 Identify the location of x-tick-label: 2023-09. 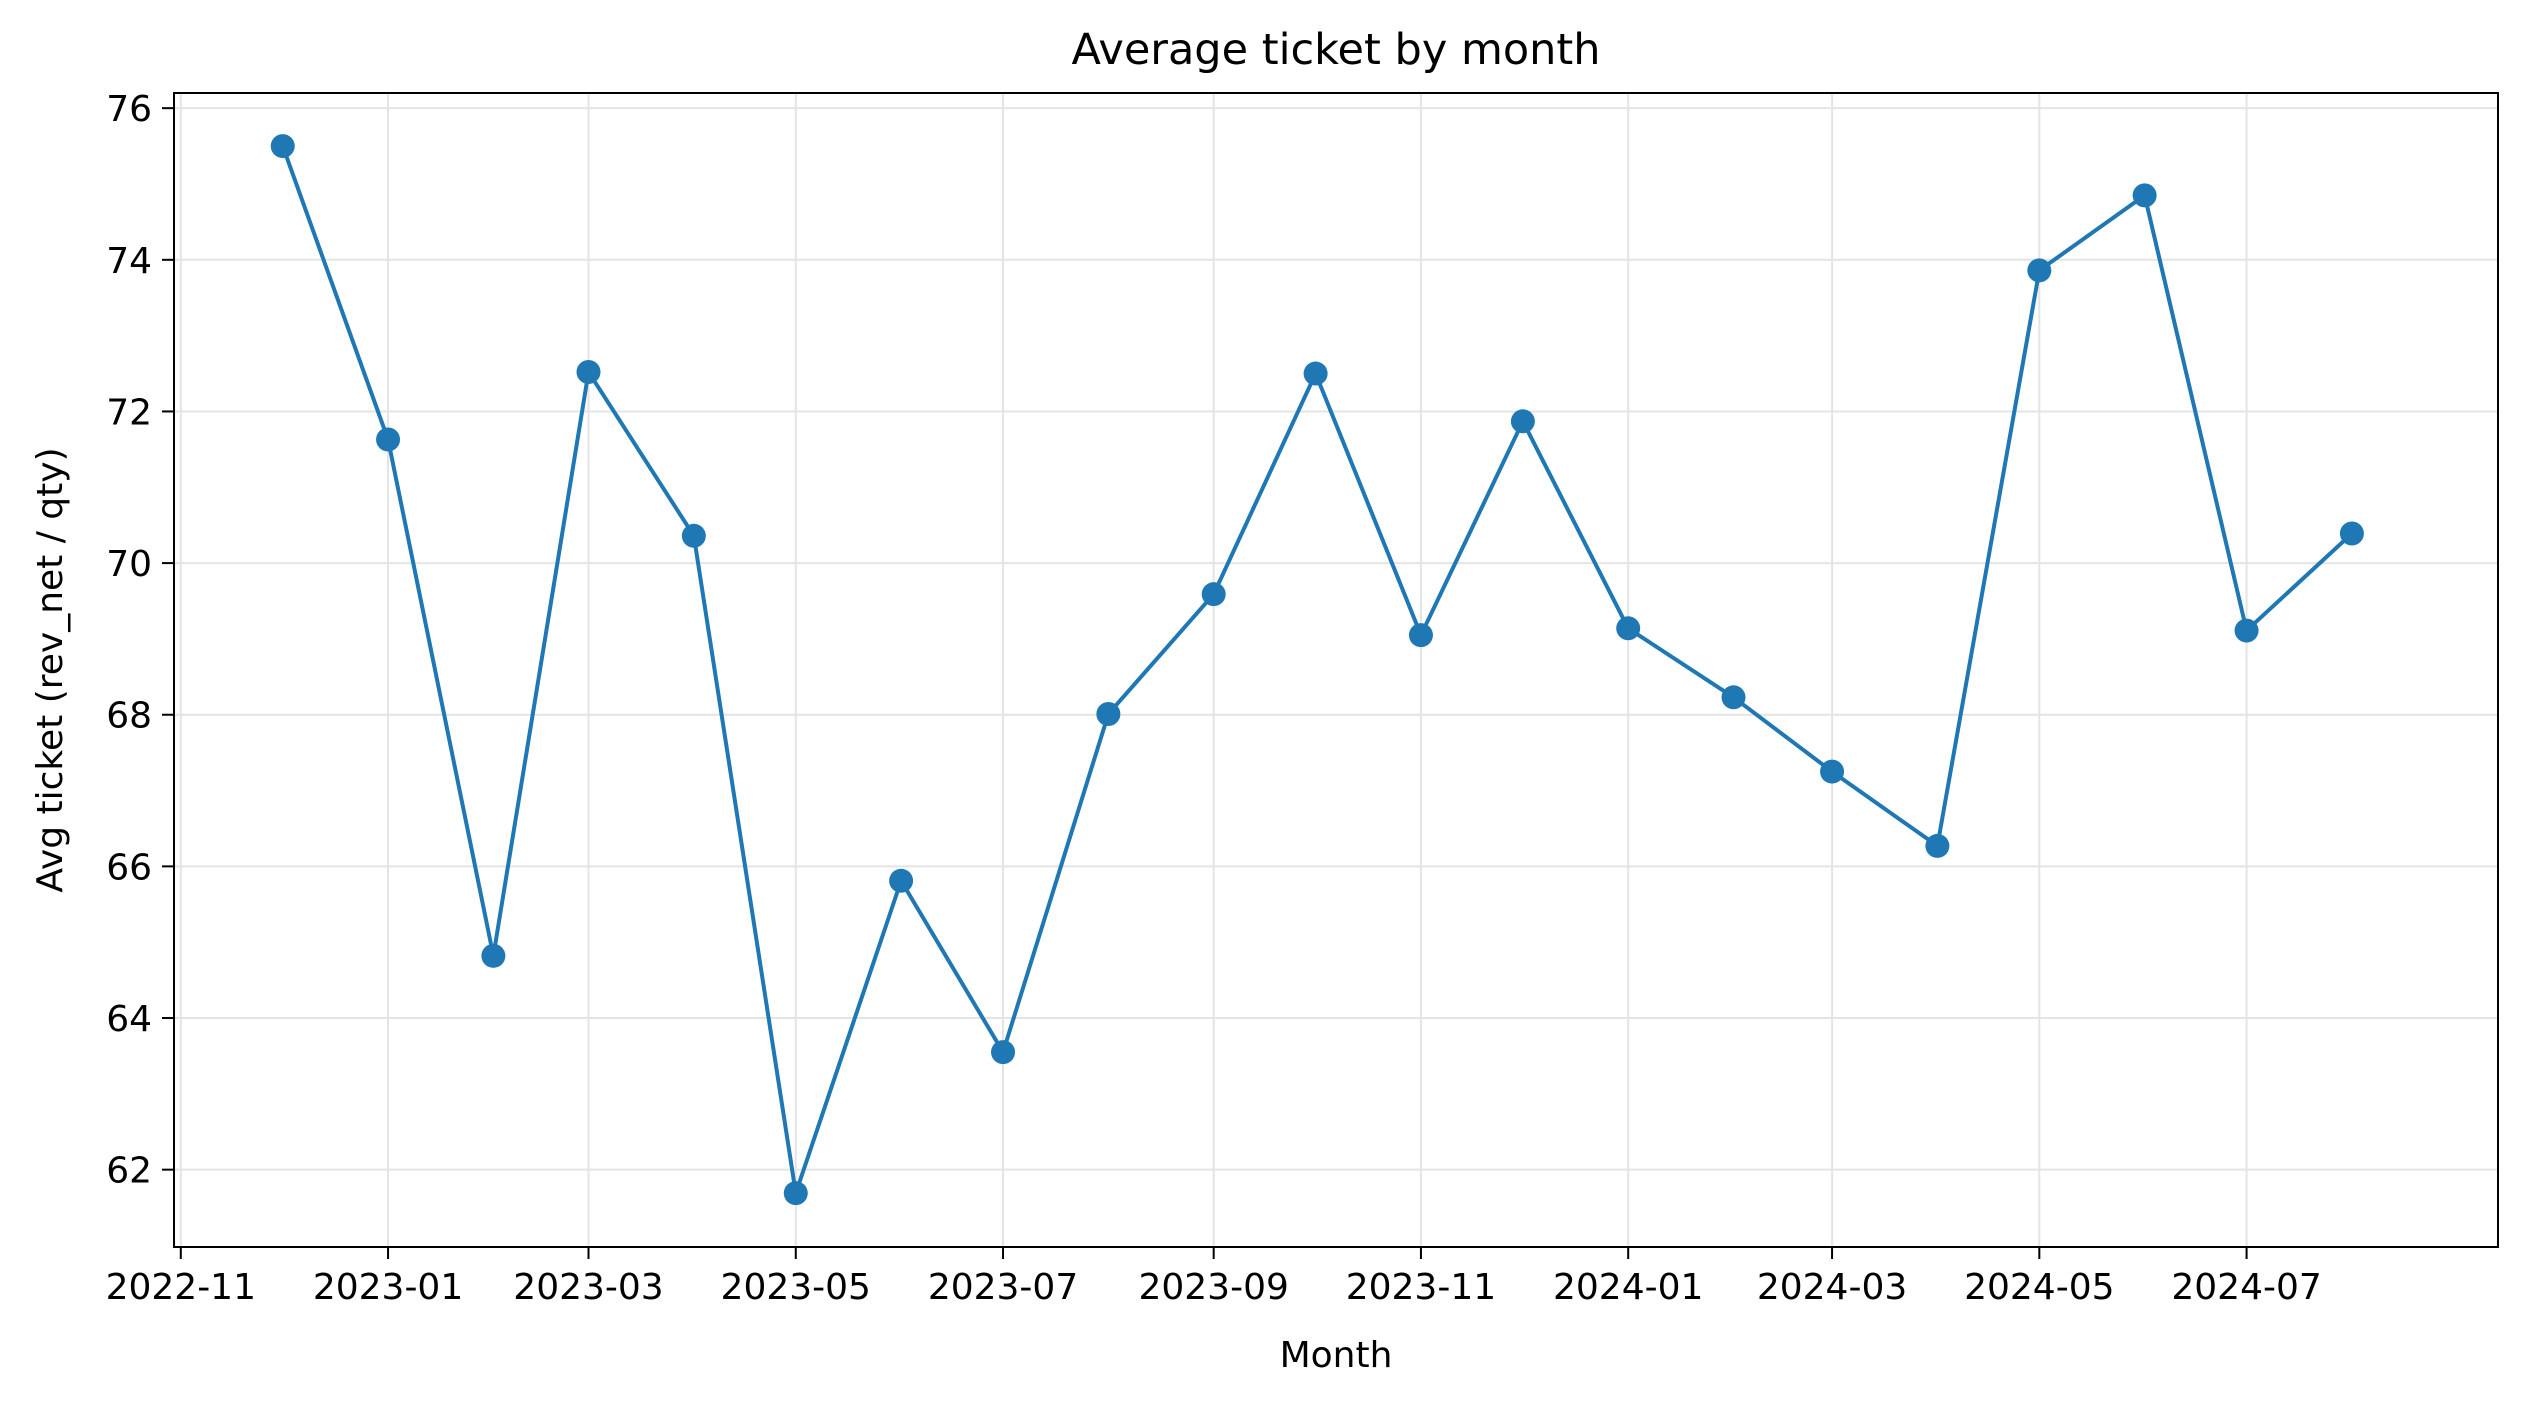
(1213, 1287).